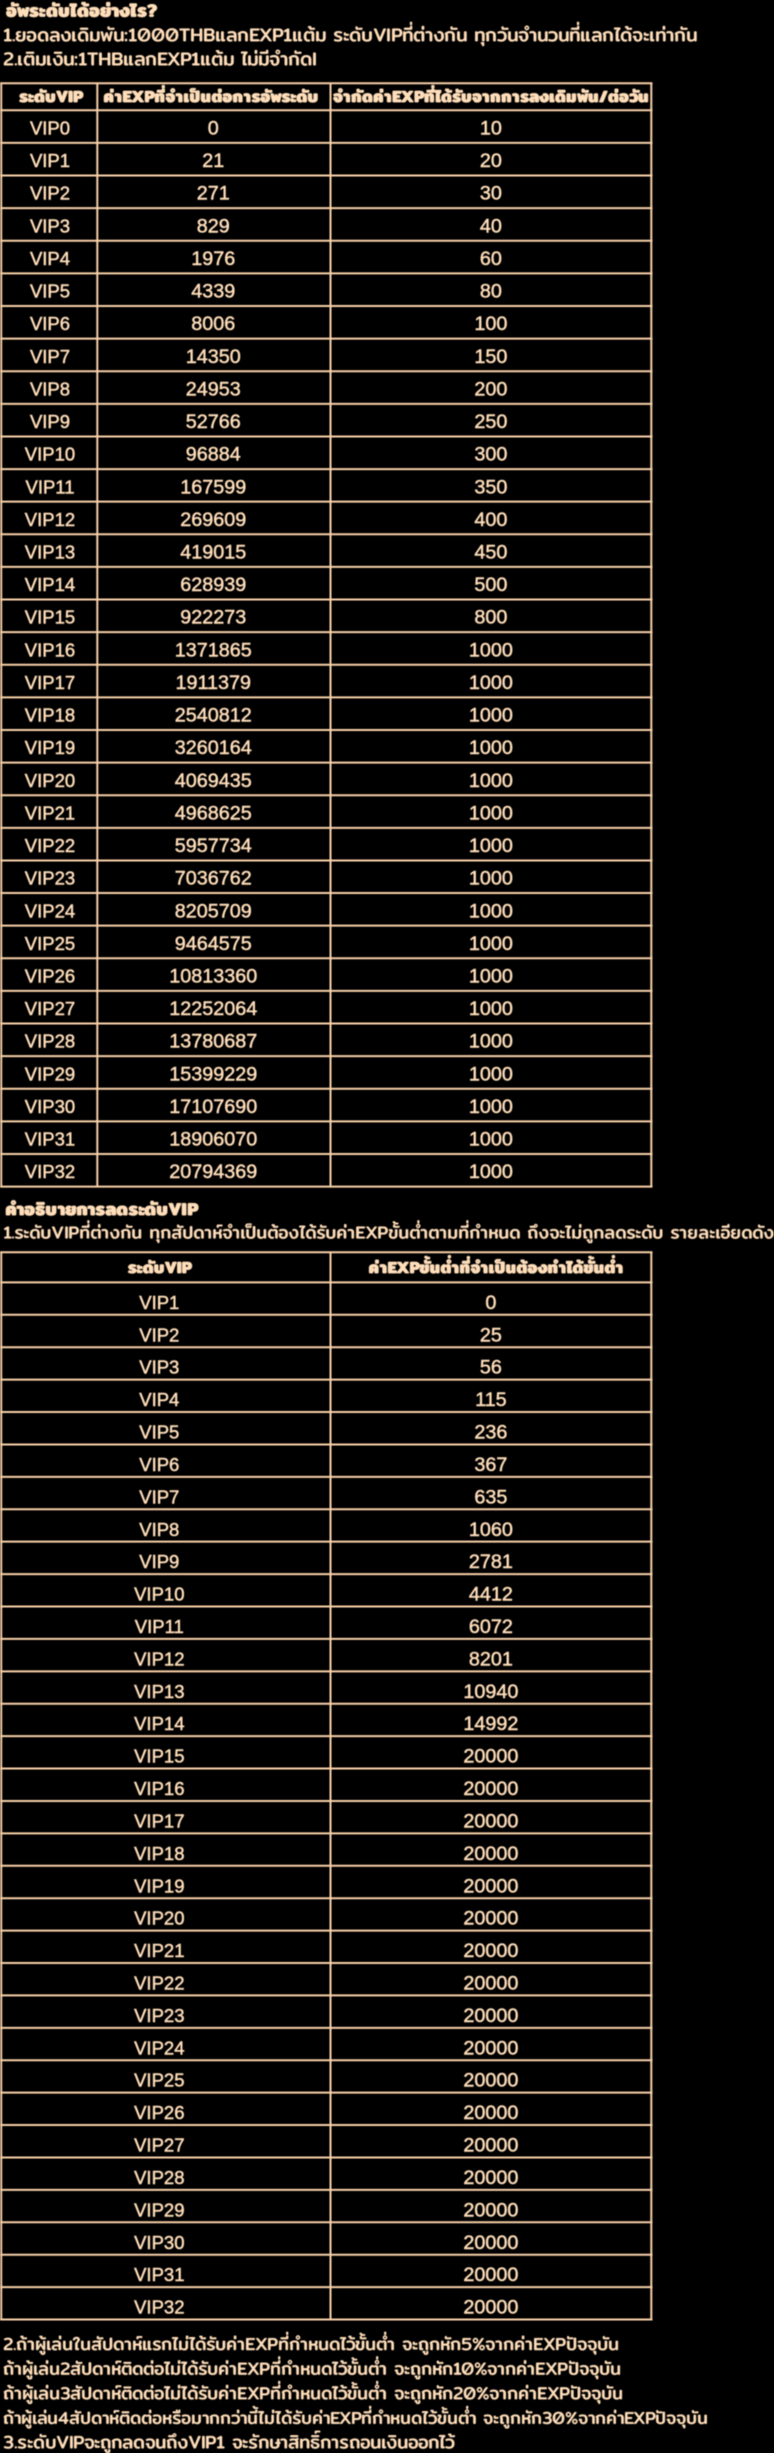  I want to click on svg-text: VIP13, so click(159, 1691).